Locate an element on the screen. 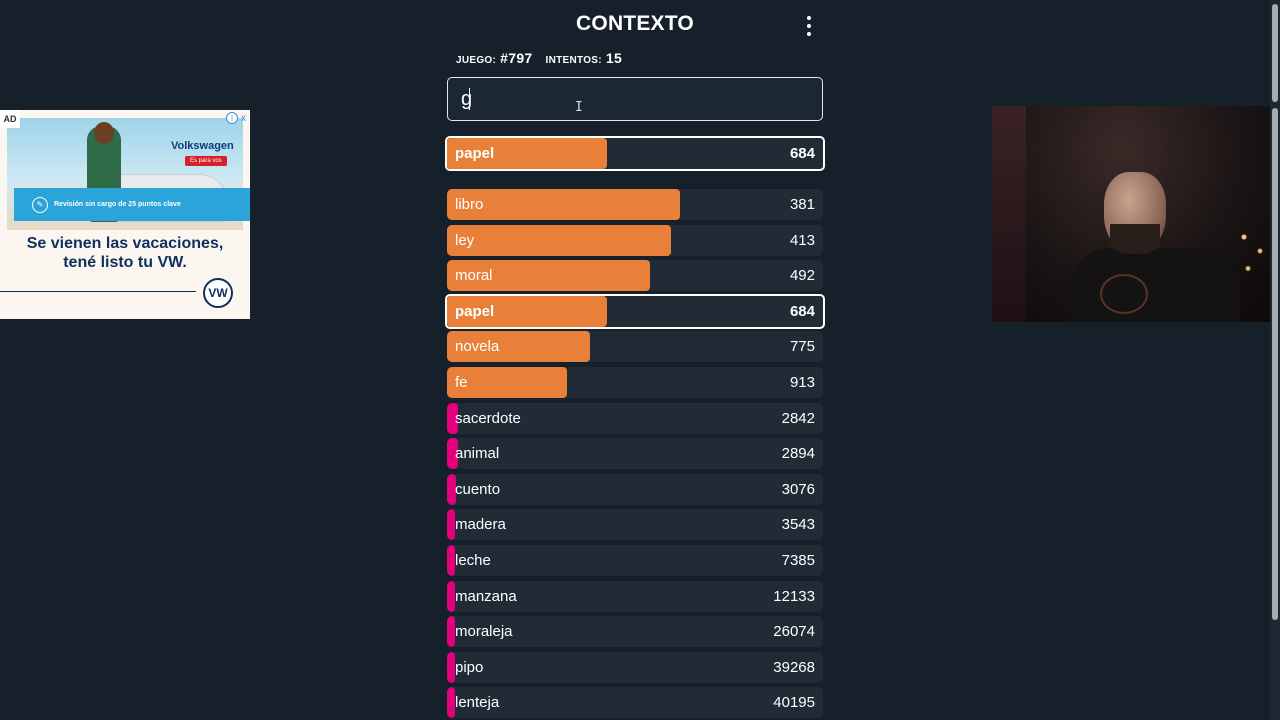  webcam-overlay is located at coordinates (1136, 214).